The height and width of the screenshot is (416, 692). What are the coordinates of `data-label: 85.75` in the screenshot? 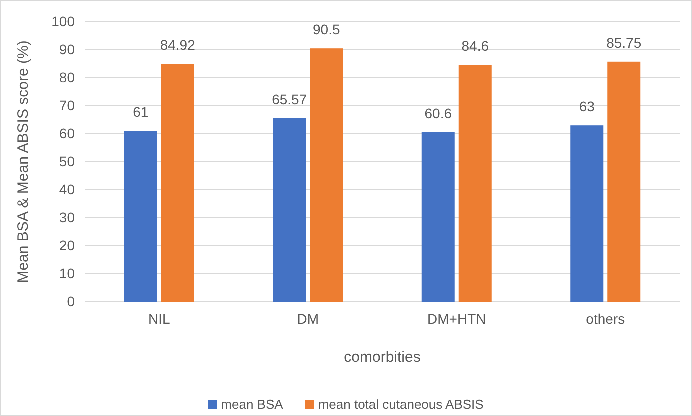 It's located at (624, 42).